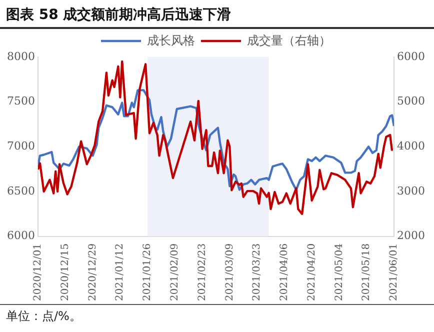  What do you see at coordinates (175, 272) in the screenshot?
I see `x-tick-label: 2021/02/09` at bounding box center [175, 272].